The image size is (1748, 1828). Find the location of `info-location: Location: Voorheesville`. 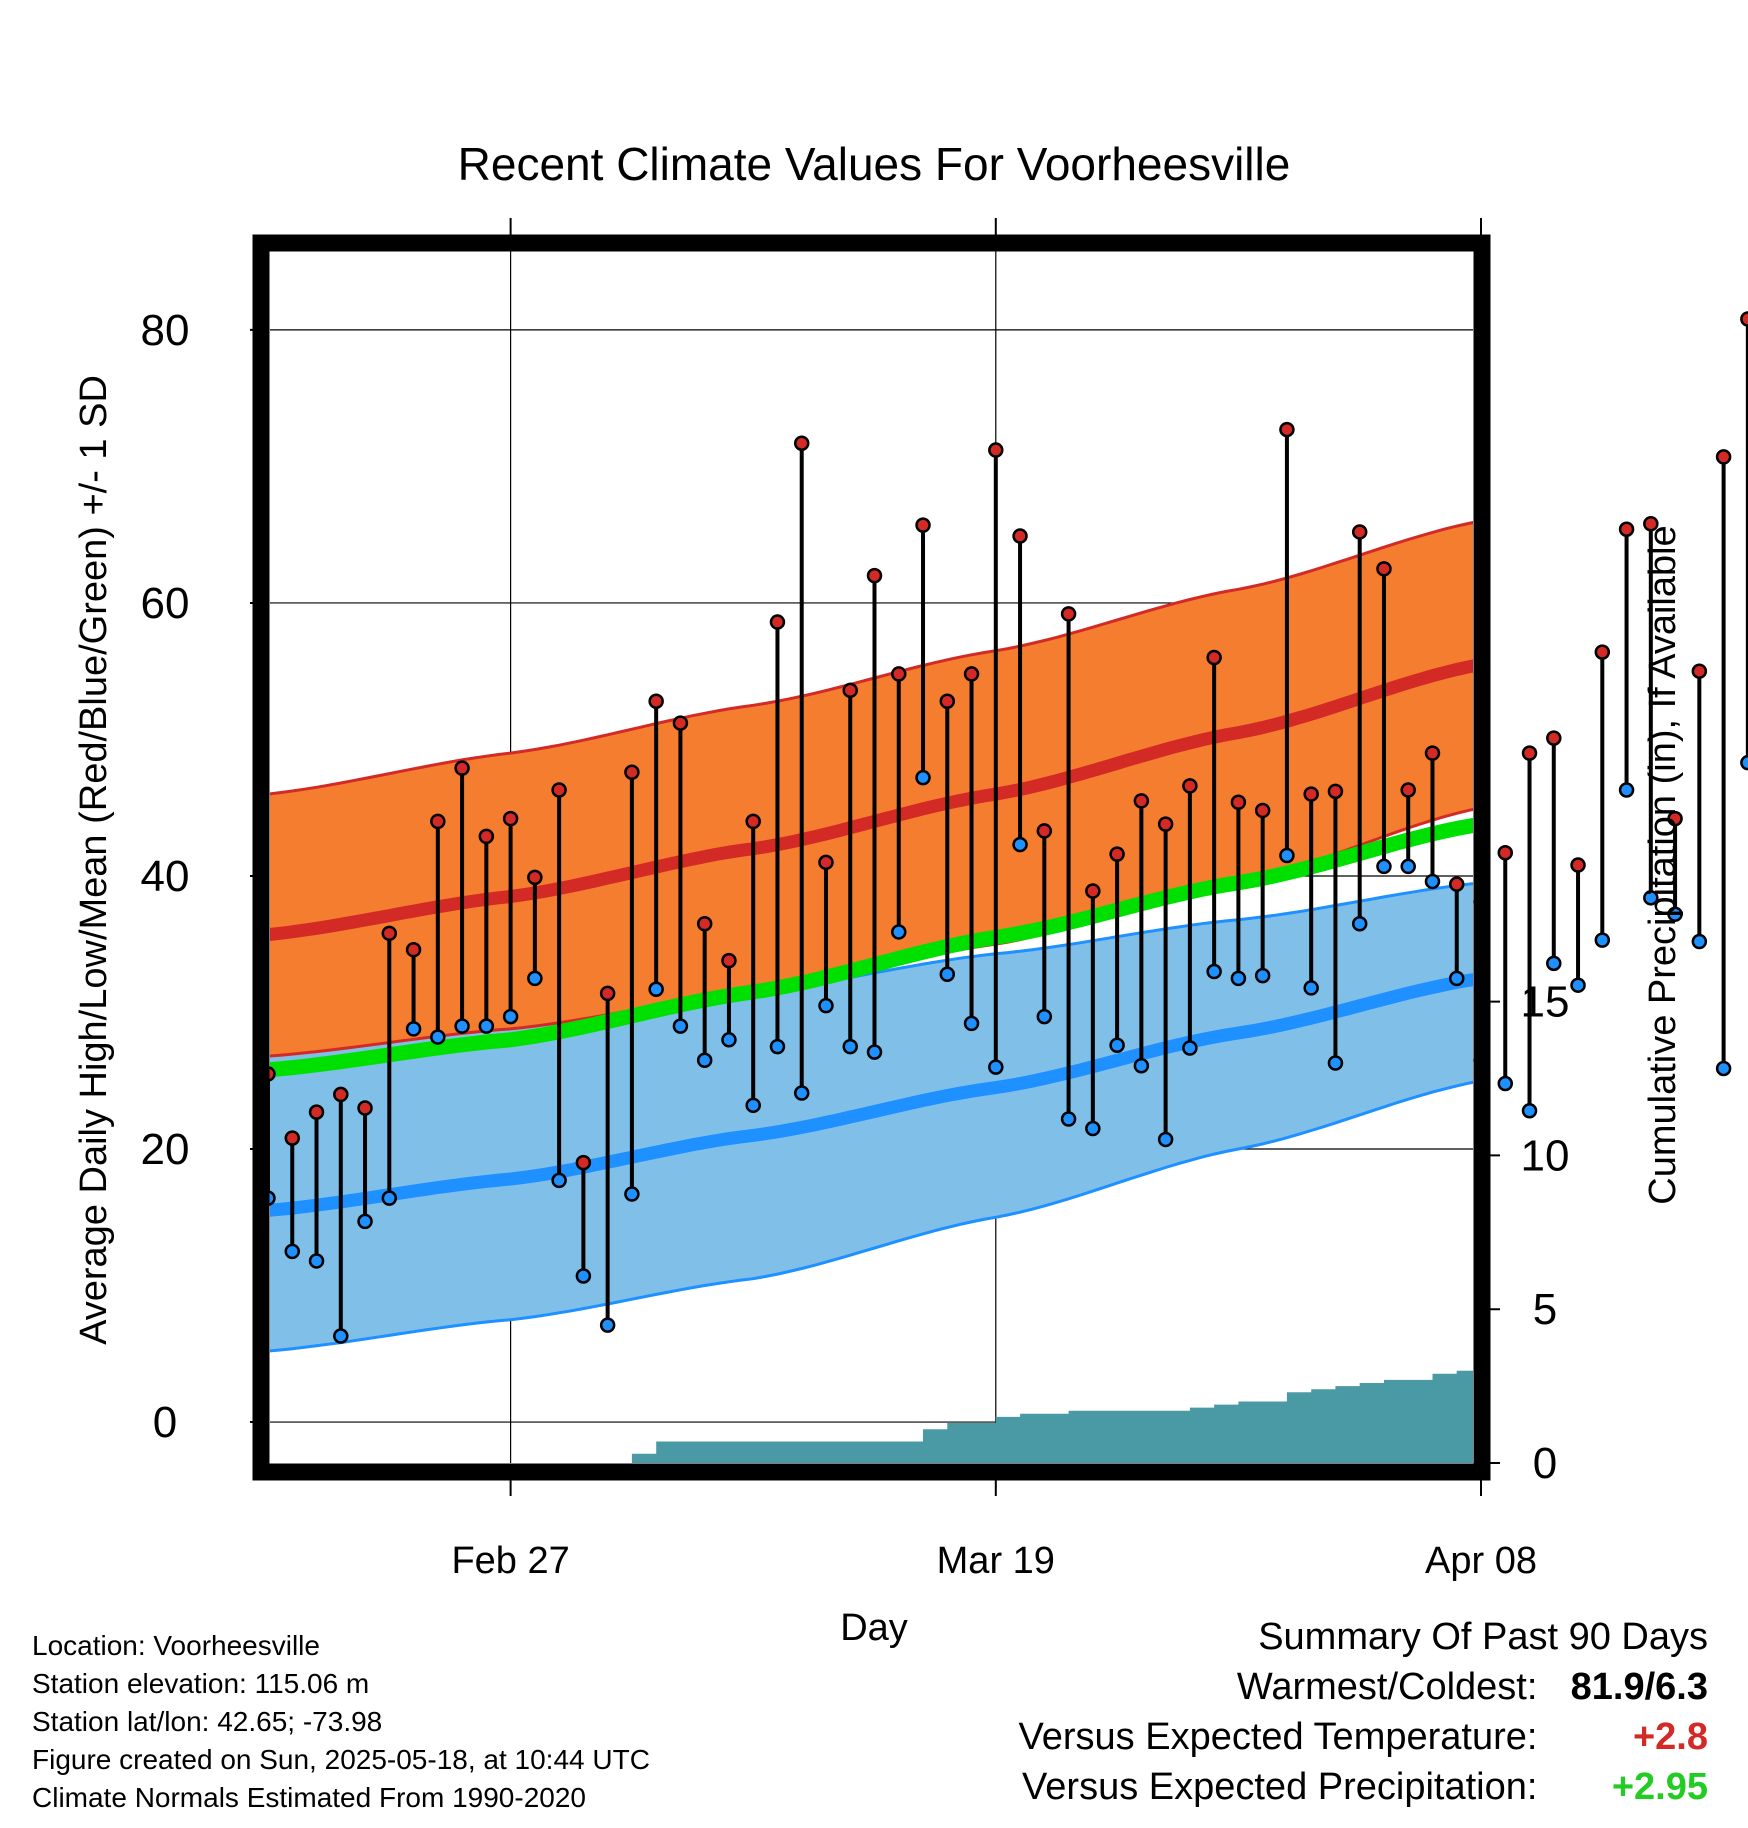

info-location: Location: Voorheesville is located at coordinates (176, 1645).